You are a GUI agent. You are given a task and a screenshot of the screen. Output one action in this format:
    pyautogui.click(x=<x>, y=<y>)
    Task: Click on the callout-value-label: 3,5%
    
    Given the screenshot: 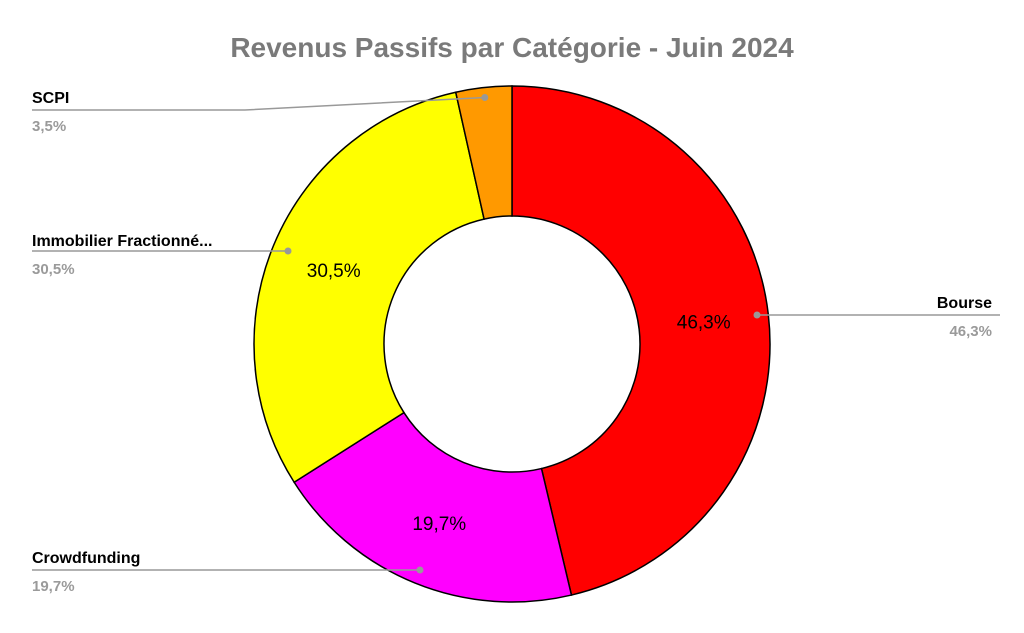 What is the action you would take?
    pyautogui.click(x=49, y=126)
    